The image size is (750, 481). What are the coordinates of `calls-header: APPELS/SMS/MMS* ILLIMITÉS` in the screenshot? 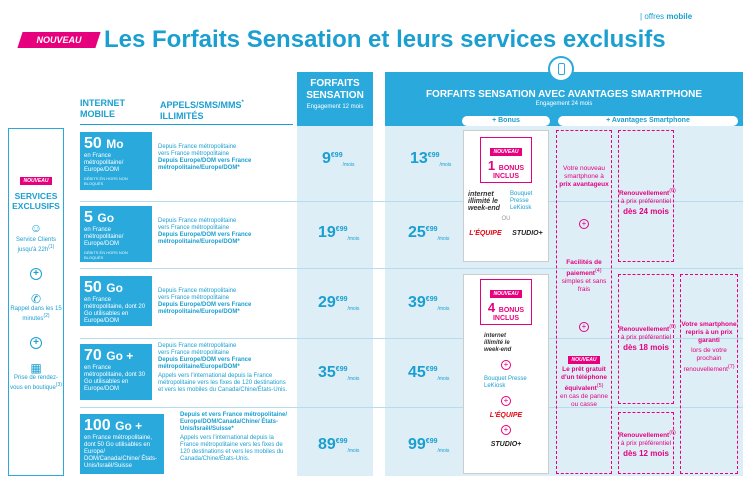 It's located at (202, 110).